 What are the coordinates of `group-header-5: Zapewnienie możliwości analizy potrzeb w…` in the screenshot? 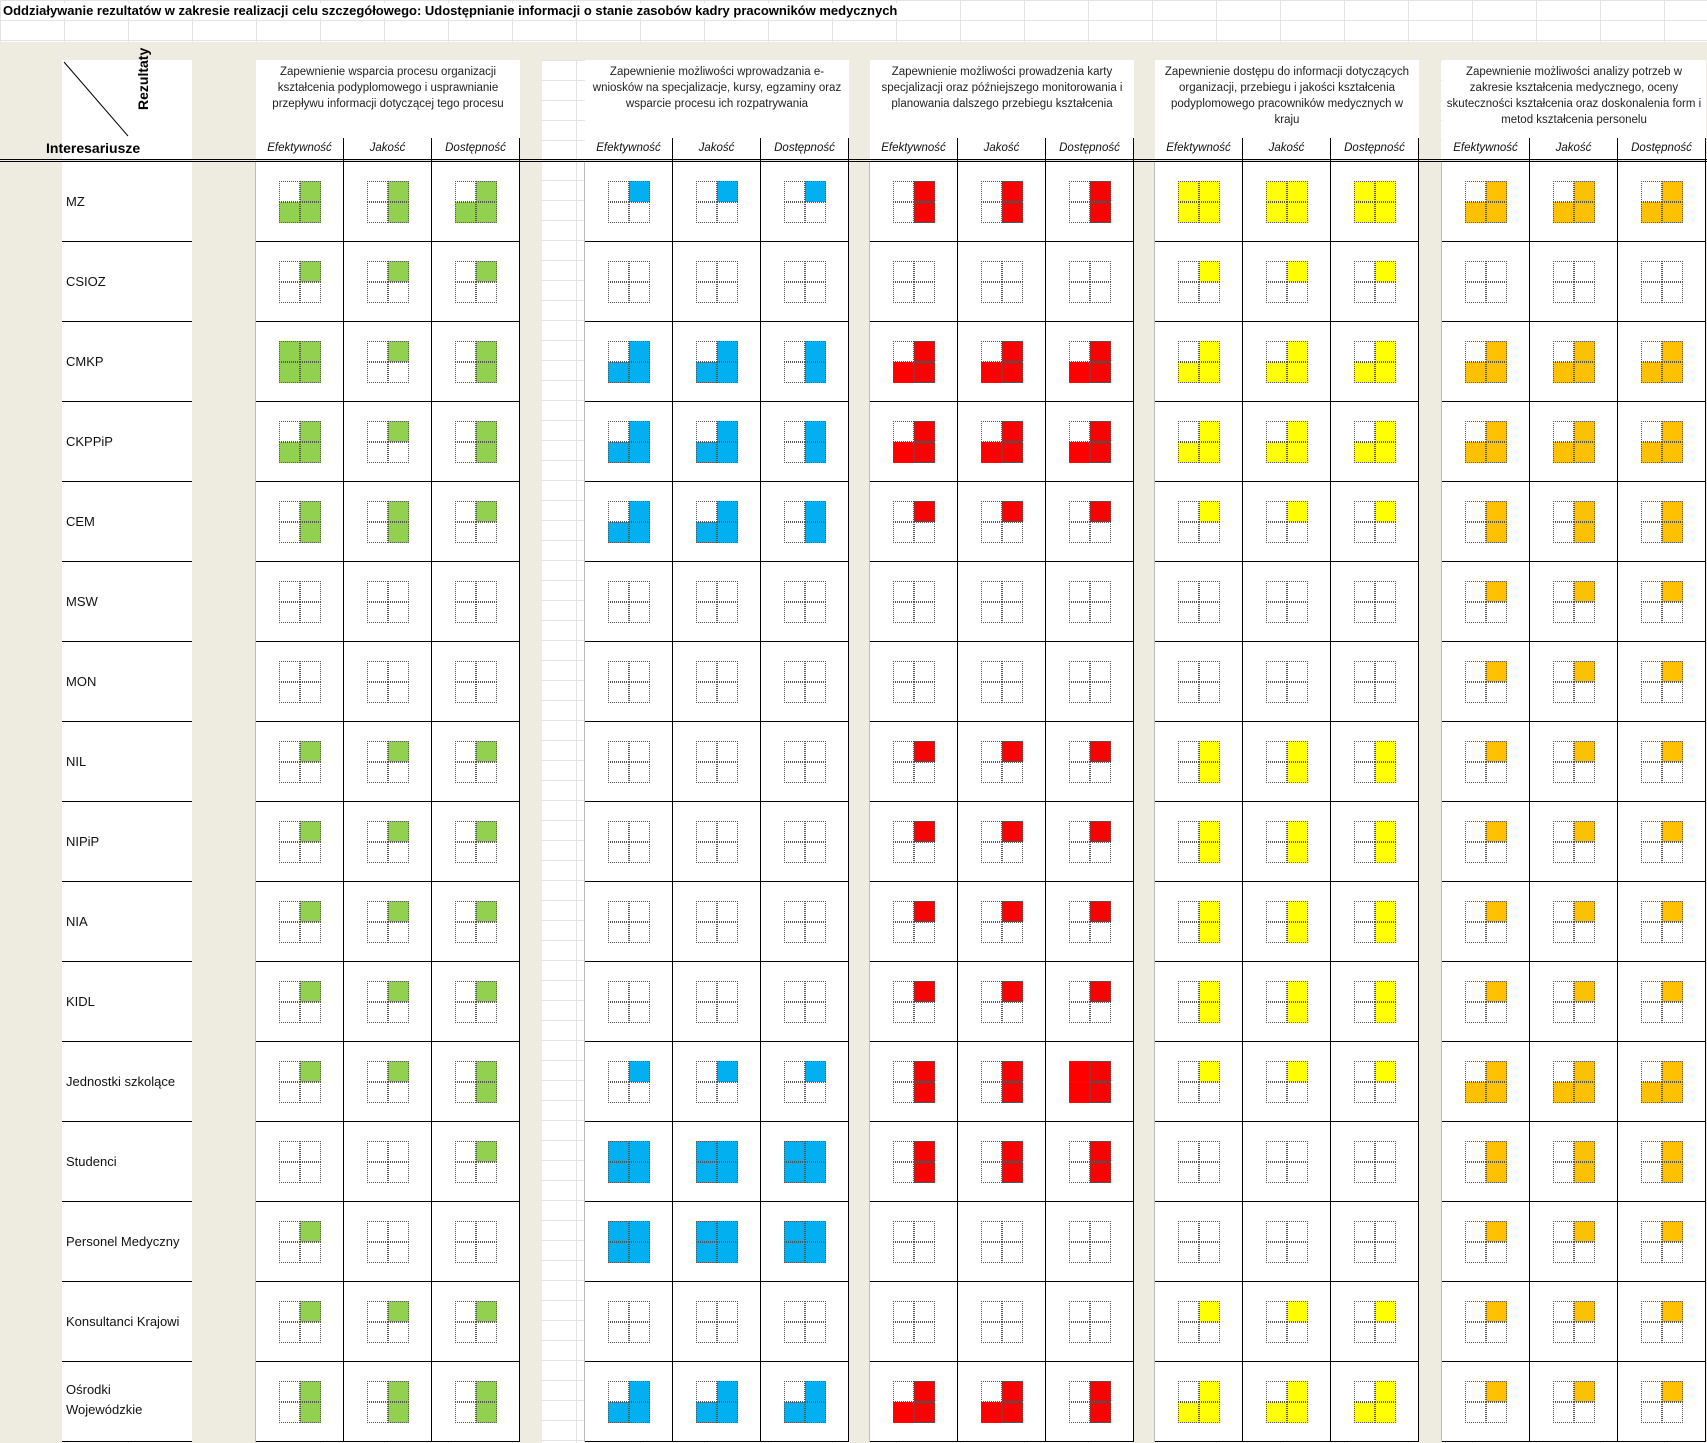 It's located at (1574, 99).